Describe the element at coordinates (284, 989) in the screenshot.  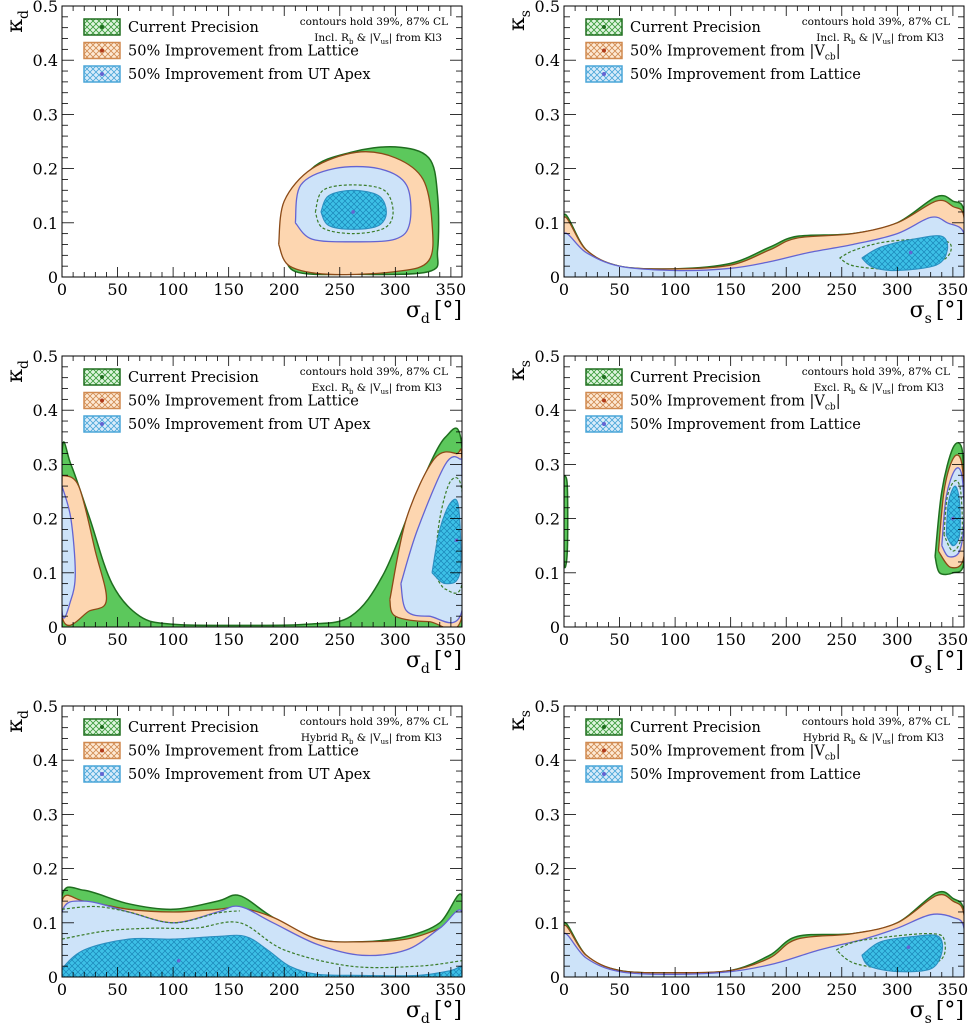
I see `x-tick-label: 200` at that location.